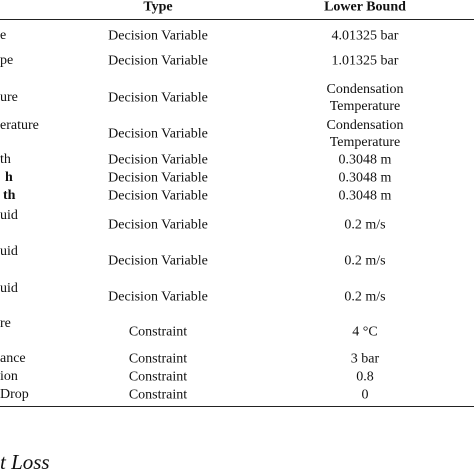 This screenshot has width=474, height=474. I want to click on bound-cell: 0, so click(365, 395).